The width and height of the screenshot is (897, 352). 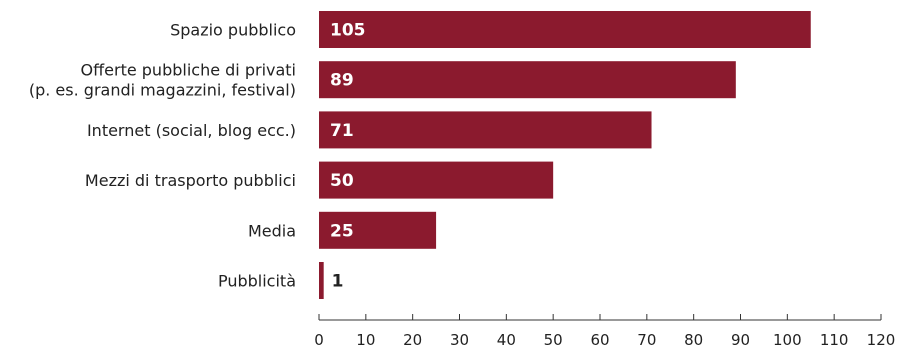 What do you see at coordinates (365, 340) in the screenshot?
I see `x-tick-label: 10` at bounding box center [365, 340].